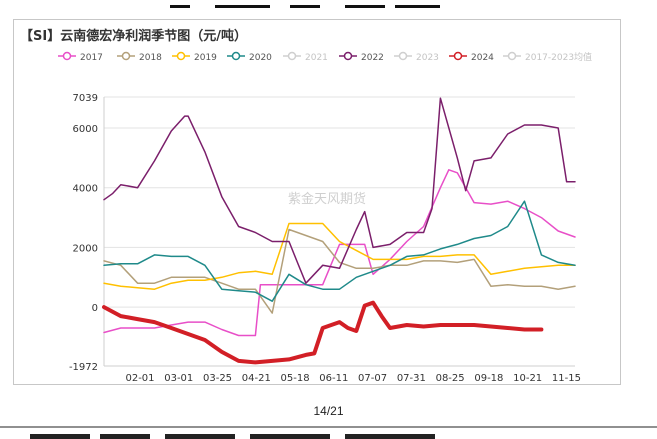 The image size is (657, 439). I want to click on series-line-2019, so click(339, 256).